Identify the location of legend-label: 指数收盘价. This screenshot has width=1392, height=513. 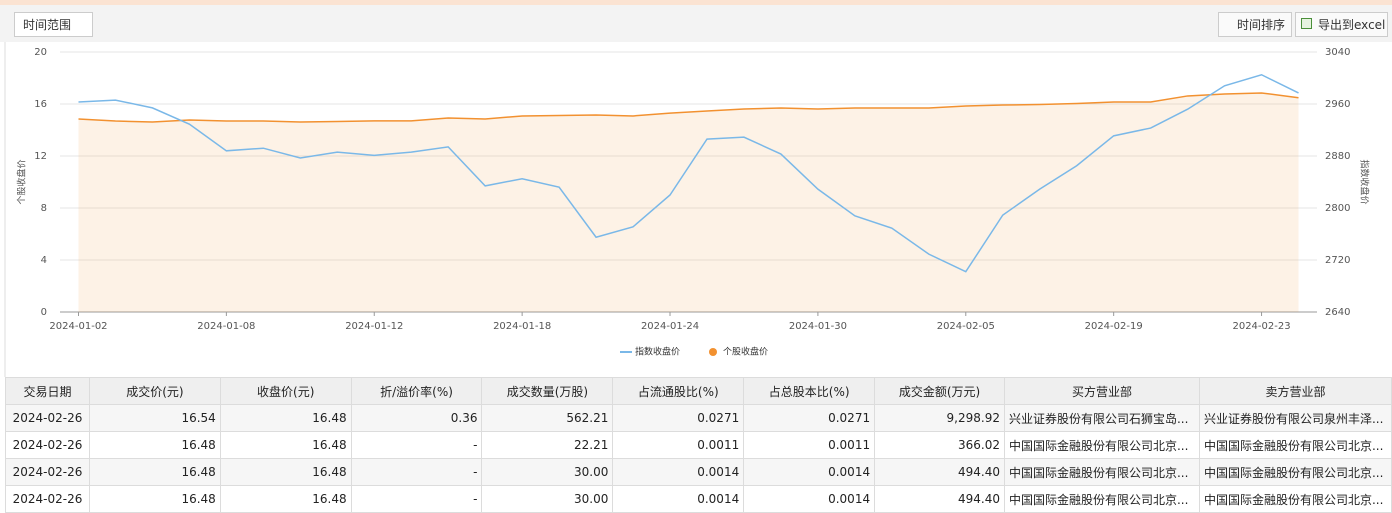
(657, 352).